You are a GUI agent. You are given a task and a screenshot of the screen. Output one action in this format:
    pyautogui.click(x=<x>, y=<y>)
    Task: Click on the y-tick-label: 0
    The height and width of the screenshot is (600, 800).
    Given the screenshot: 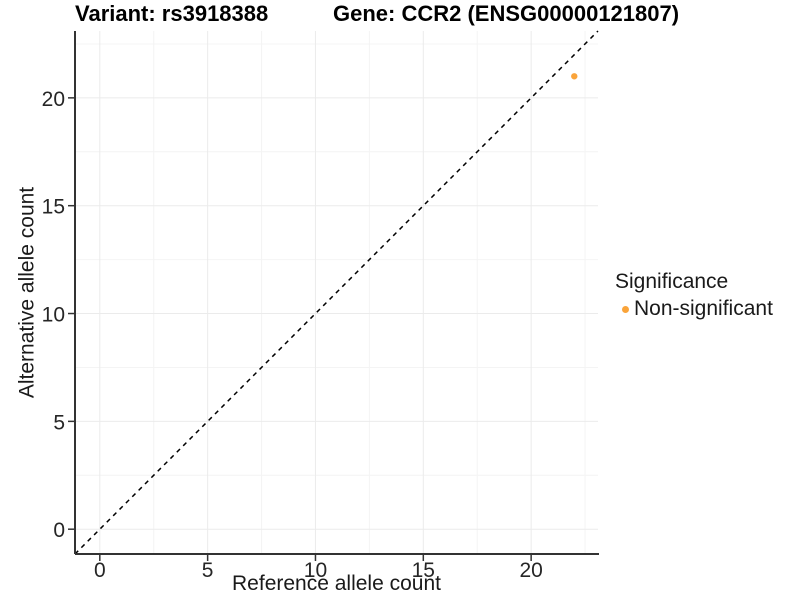 What is the action you would take?
    pyautogui.click(x=59, y=530)
    